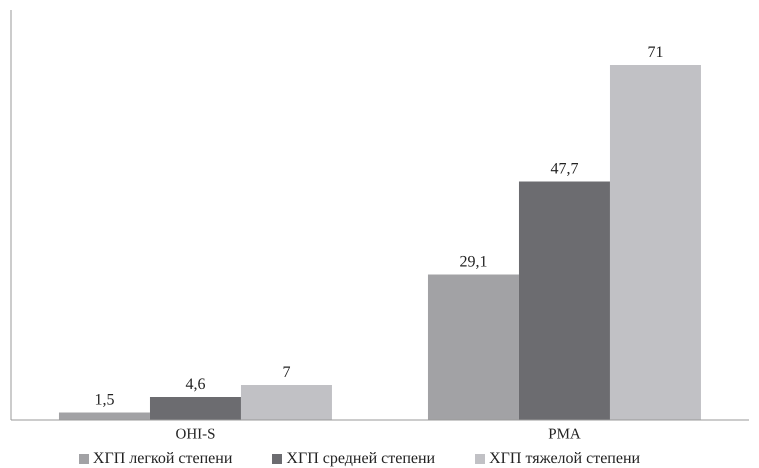 The width and height of the screenshot is (759, 468). I want to click on data-label: 29,1, so click(473, 262).